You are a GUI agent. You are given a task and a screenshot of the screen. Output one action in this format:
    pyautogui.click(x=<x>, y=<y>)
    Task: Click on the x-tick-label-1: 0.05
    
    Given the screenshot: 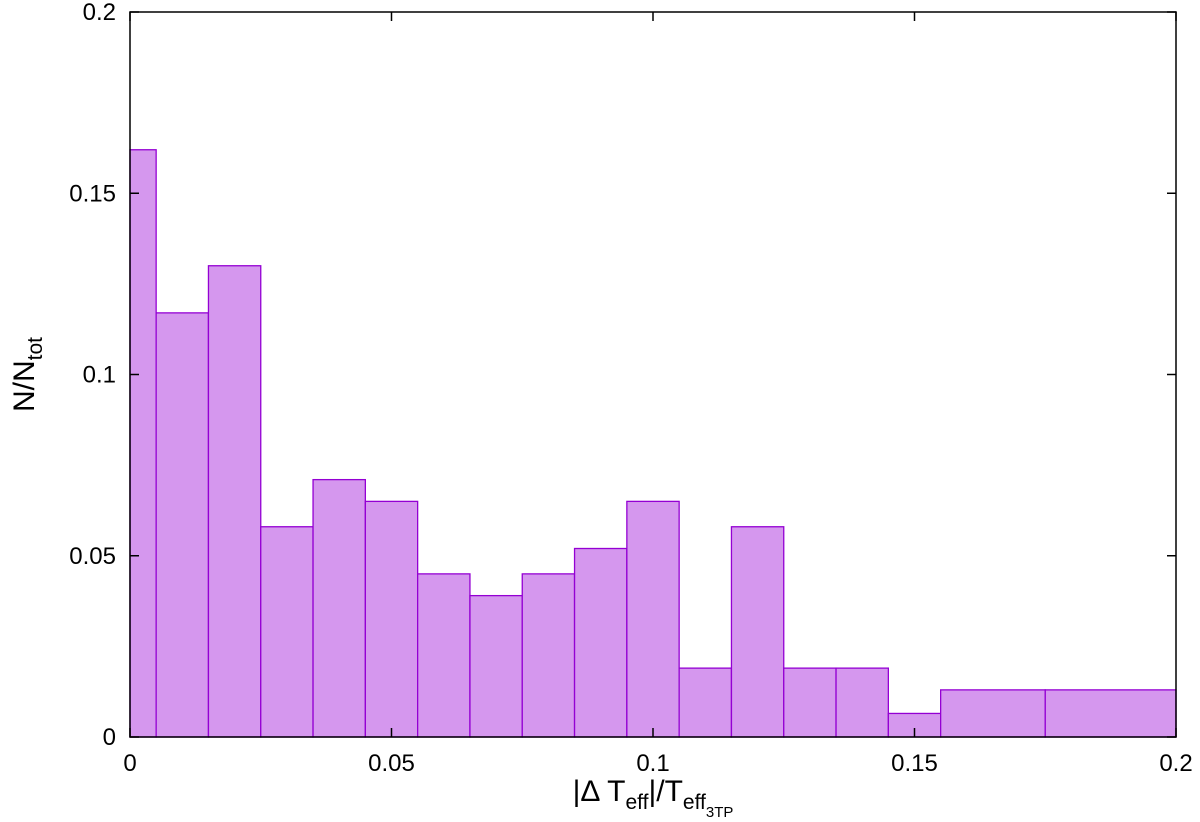 What is the action you would take?
    pyautogui.click(x=391, y=763)
    